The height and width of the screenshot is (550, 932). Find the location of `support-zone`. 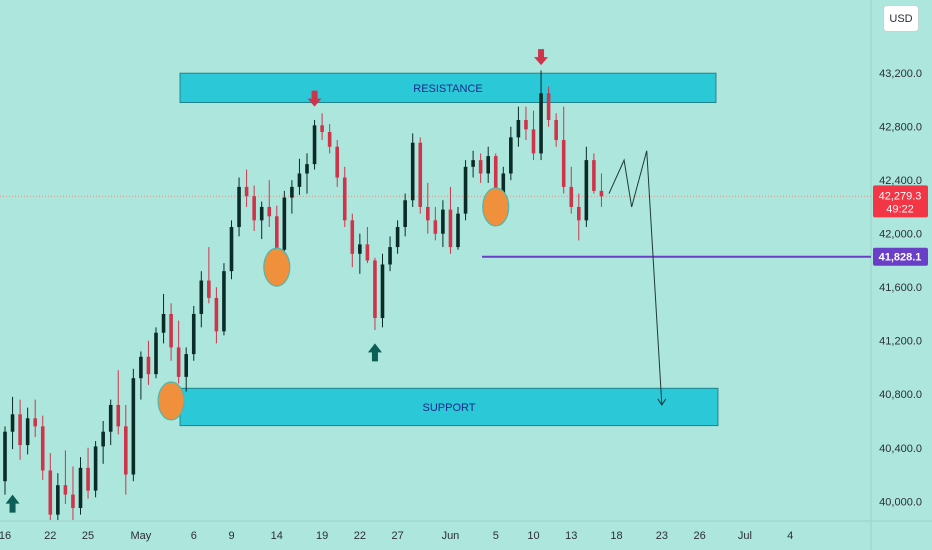

support-zone is located at coordinates (449, 407).